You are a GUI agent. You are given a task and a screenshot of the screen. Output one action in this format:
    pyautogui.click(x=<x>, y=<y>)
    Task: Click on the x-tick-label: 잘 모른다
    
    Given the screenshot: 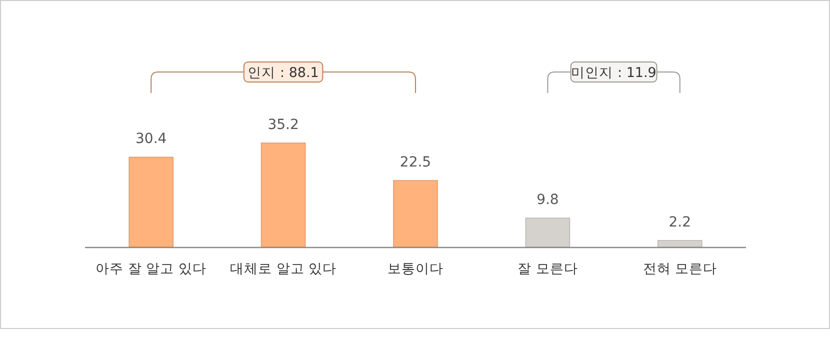 What is the action you would take?
    pyautogui.click(x=548, y=269)
    